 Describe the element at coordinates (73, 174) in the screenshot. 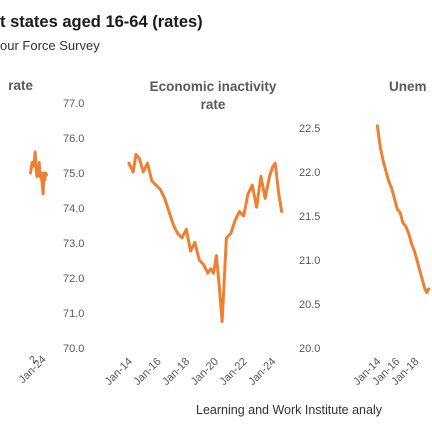

I see `y-tick-label: 75.0` at that location.